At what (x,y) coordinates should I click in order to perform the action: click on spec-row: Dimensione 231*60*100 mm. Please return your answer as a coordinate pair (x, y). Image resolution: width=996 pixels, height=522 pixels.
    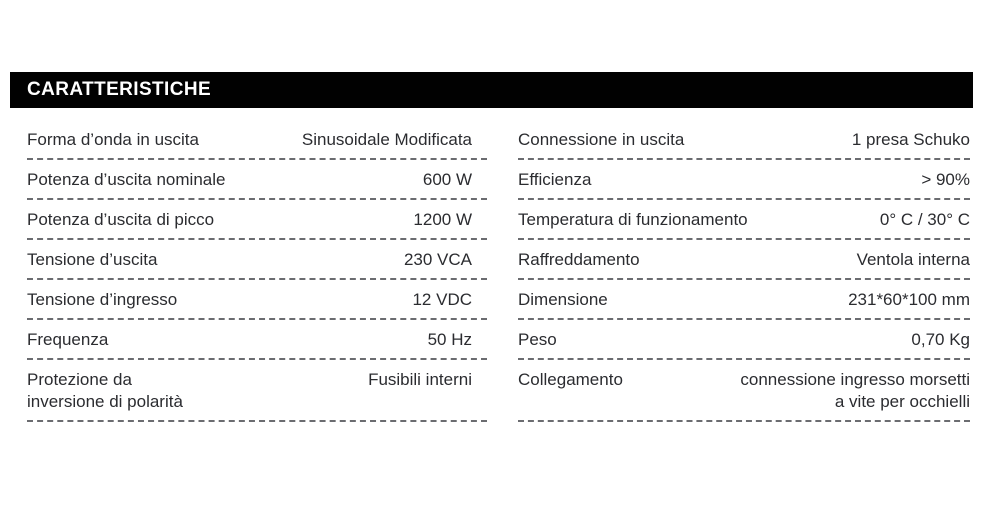
    Looking at the image, I should click on (744, 300).